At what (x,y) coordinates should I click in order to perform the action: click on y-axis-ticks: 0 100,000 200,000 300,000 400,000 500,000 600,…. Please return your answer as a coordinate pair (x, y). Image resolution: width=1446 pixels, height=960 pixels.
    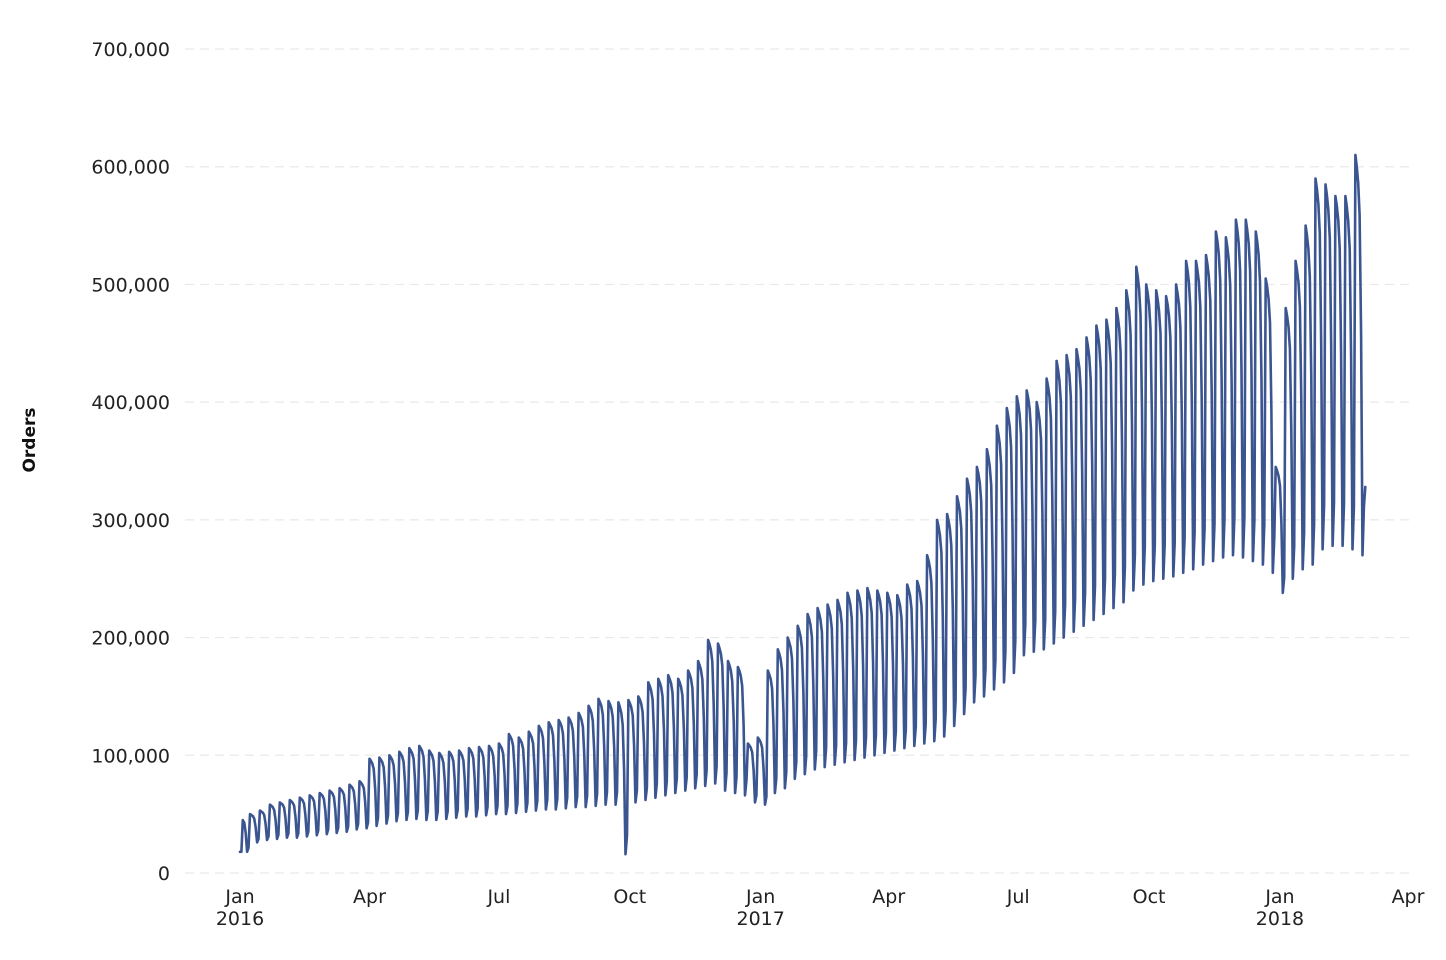
    Looking at the image, I should click on (130, 462).